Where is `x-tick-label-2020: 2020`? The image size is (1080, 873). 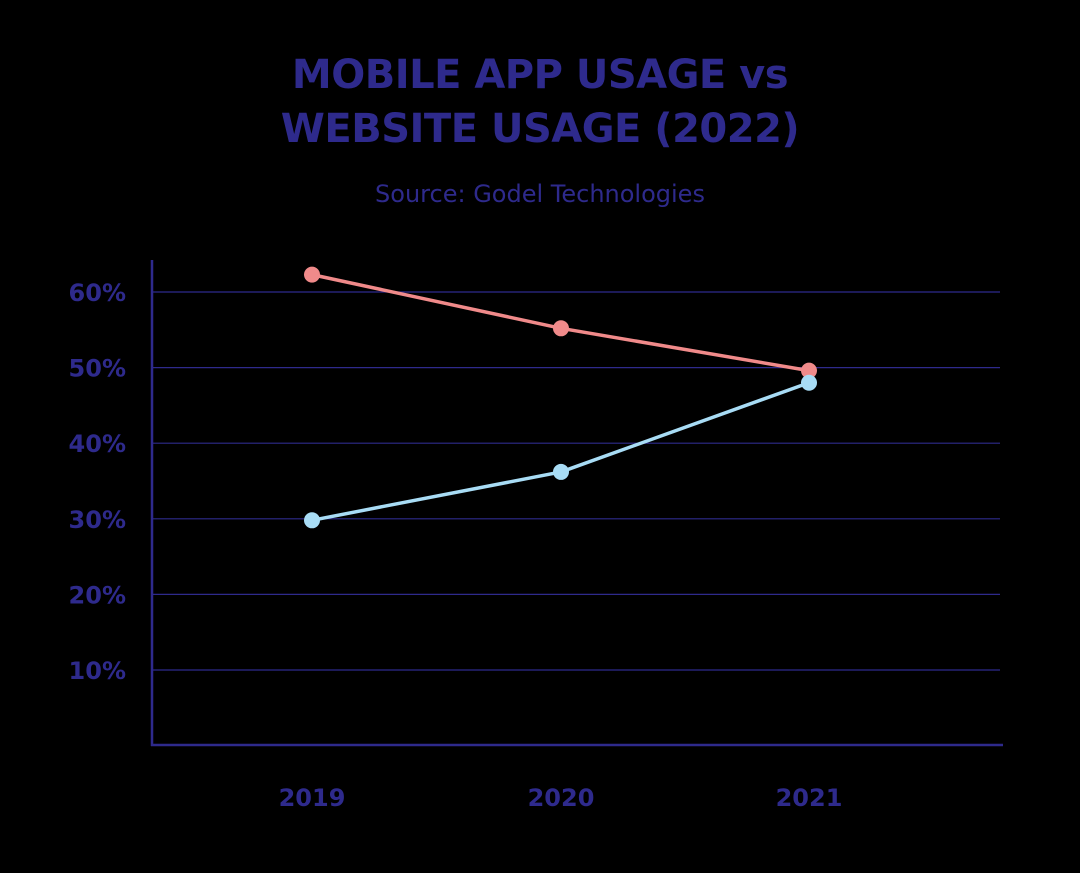 x-tick-label-2020: 2020 is located at coordinates (561, 798).